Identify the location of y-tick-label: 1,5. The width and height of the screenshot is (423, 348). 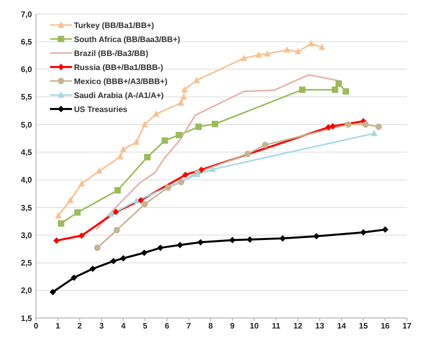
(26, 318).